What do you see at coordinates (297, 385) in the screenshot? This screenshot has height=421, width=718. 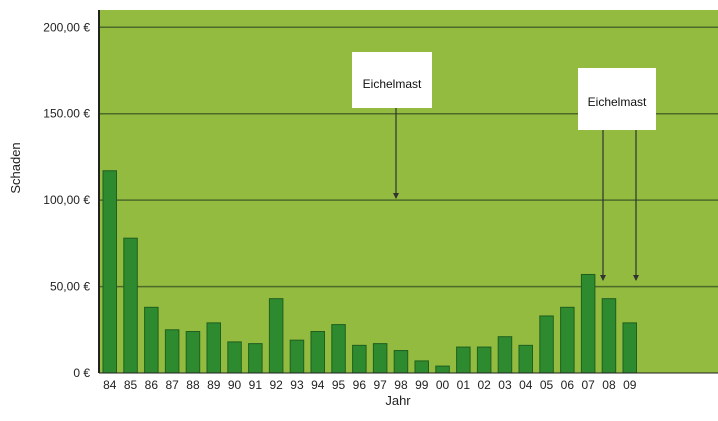 I see `x-tick-label-93: 93` at bounding box center [297, 385].